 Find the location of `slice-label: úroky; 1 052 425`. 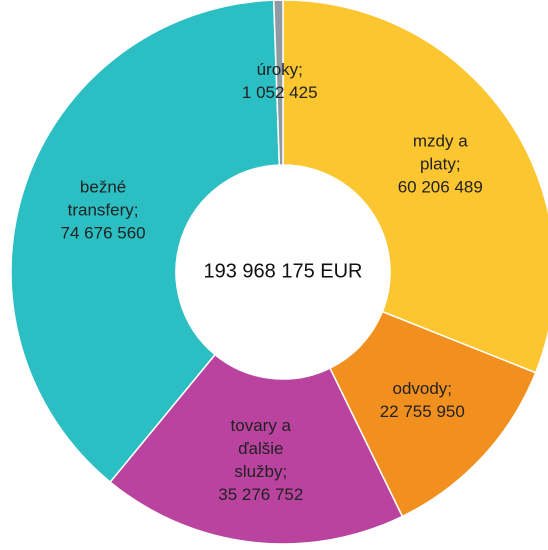

slice-label: úroky; 1 052 425 is located at coordinates (280, 82).